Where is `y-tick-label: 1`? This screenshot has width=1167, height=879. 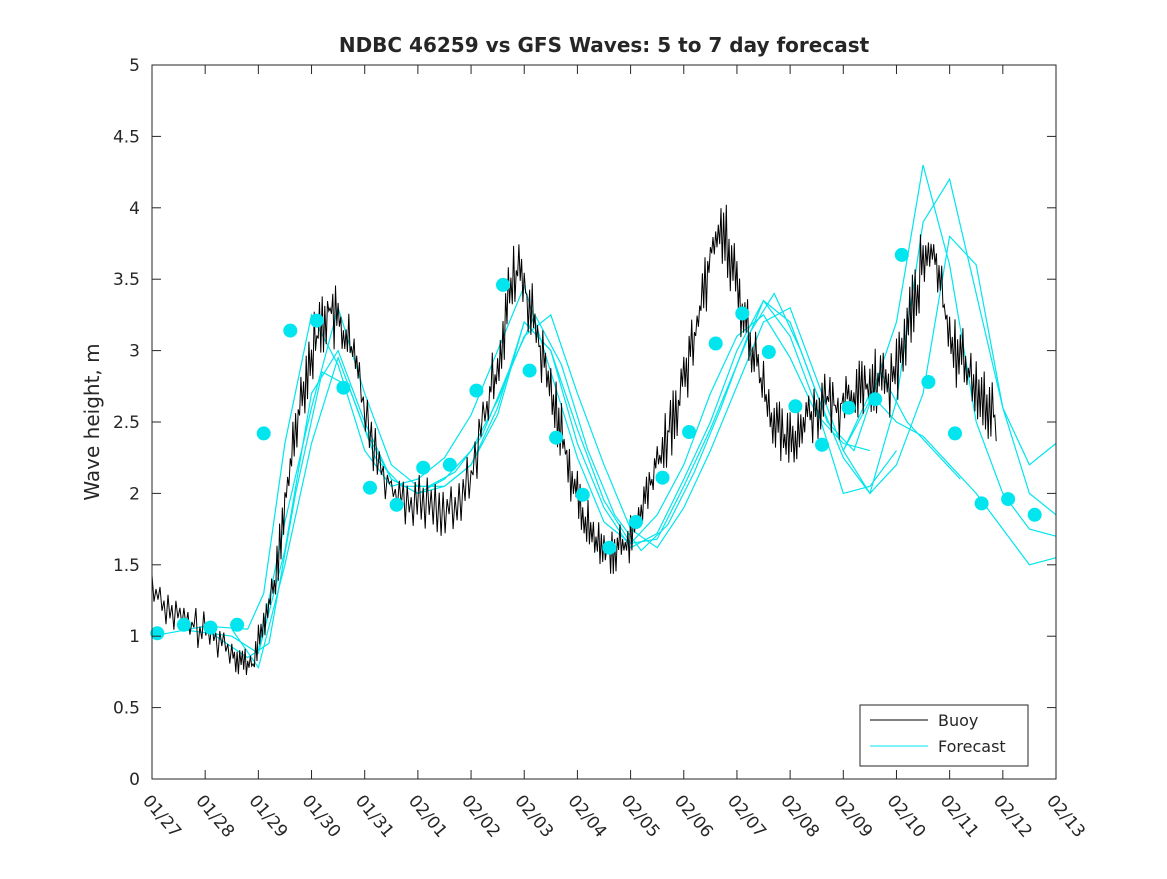
y-tick-label: 1 is located at coordinates (134, 637).